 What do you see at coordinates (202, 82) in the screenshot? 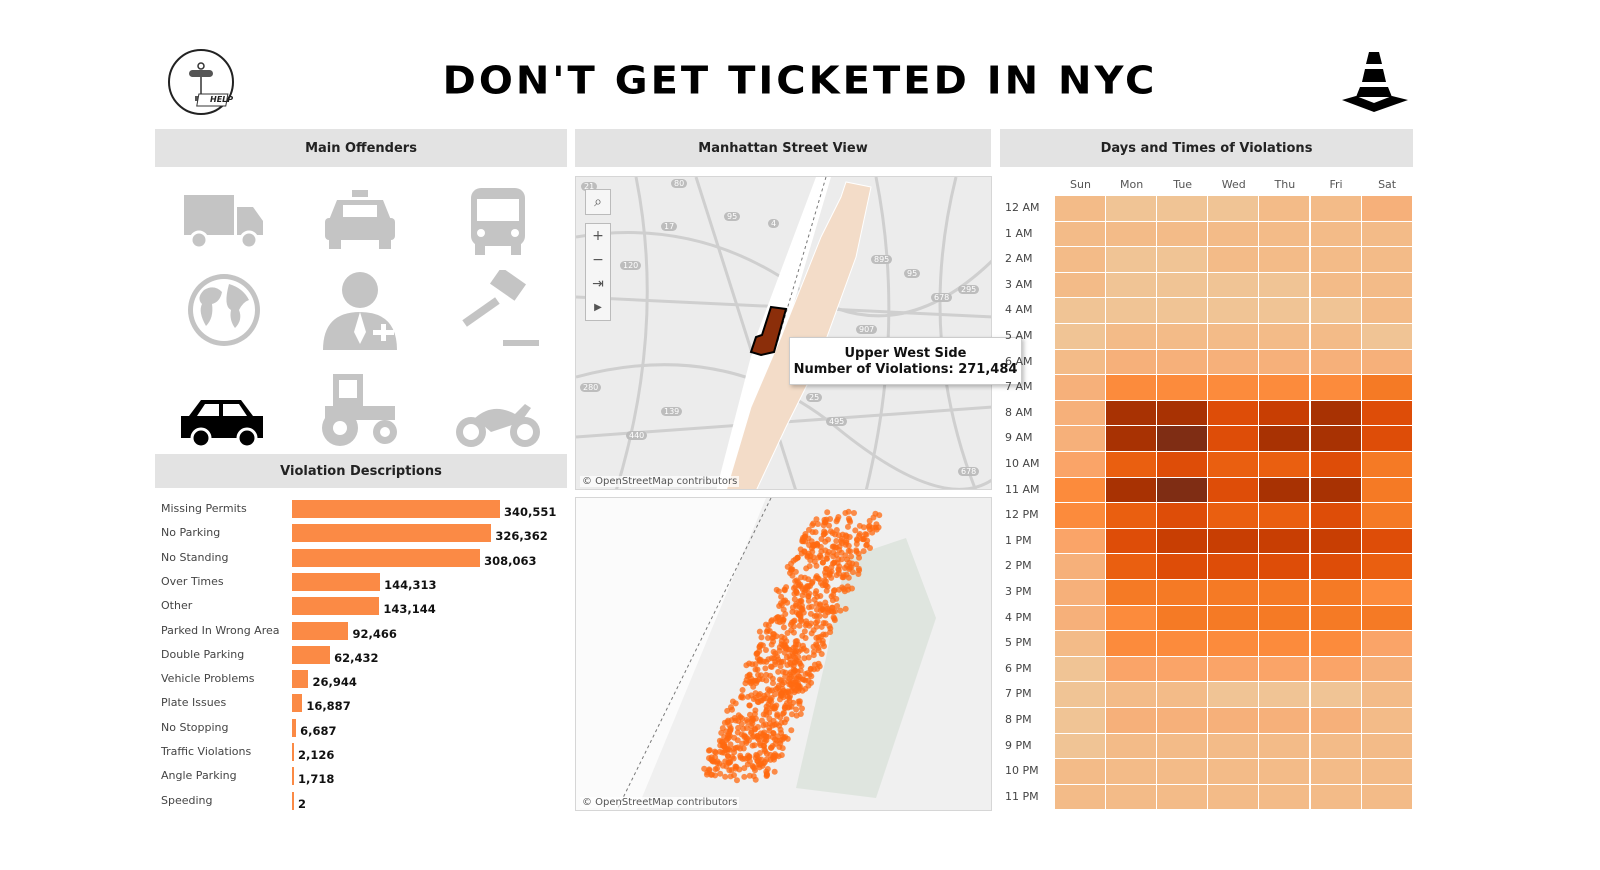
I see `help-button: HELP` at bounding box center [202, 82].